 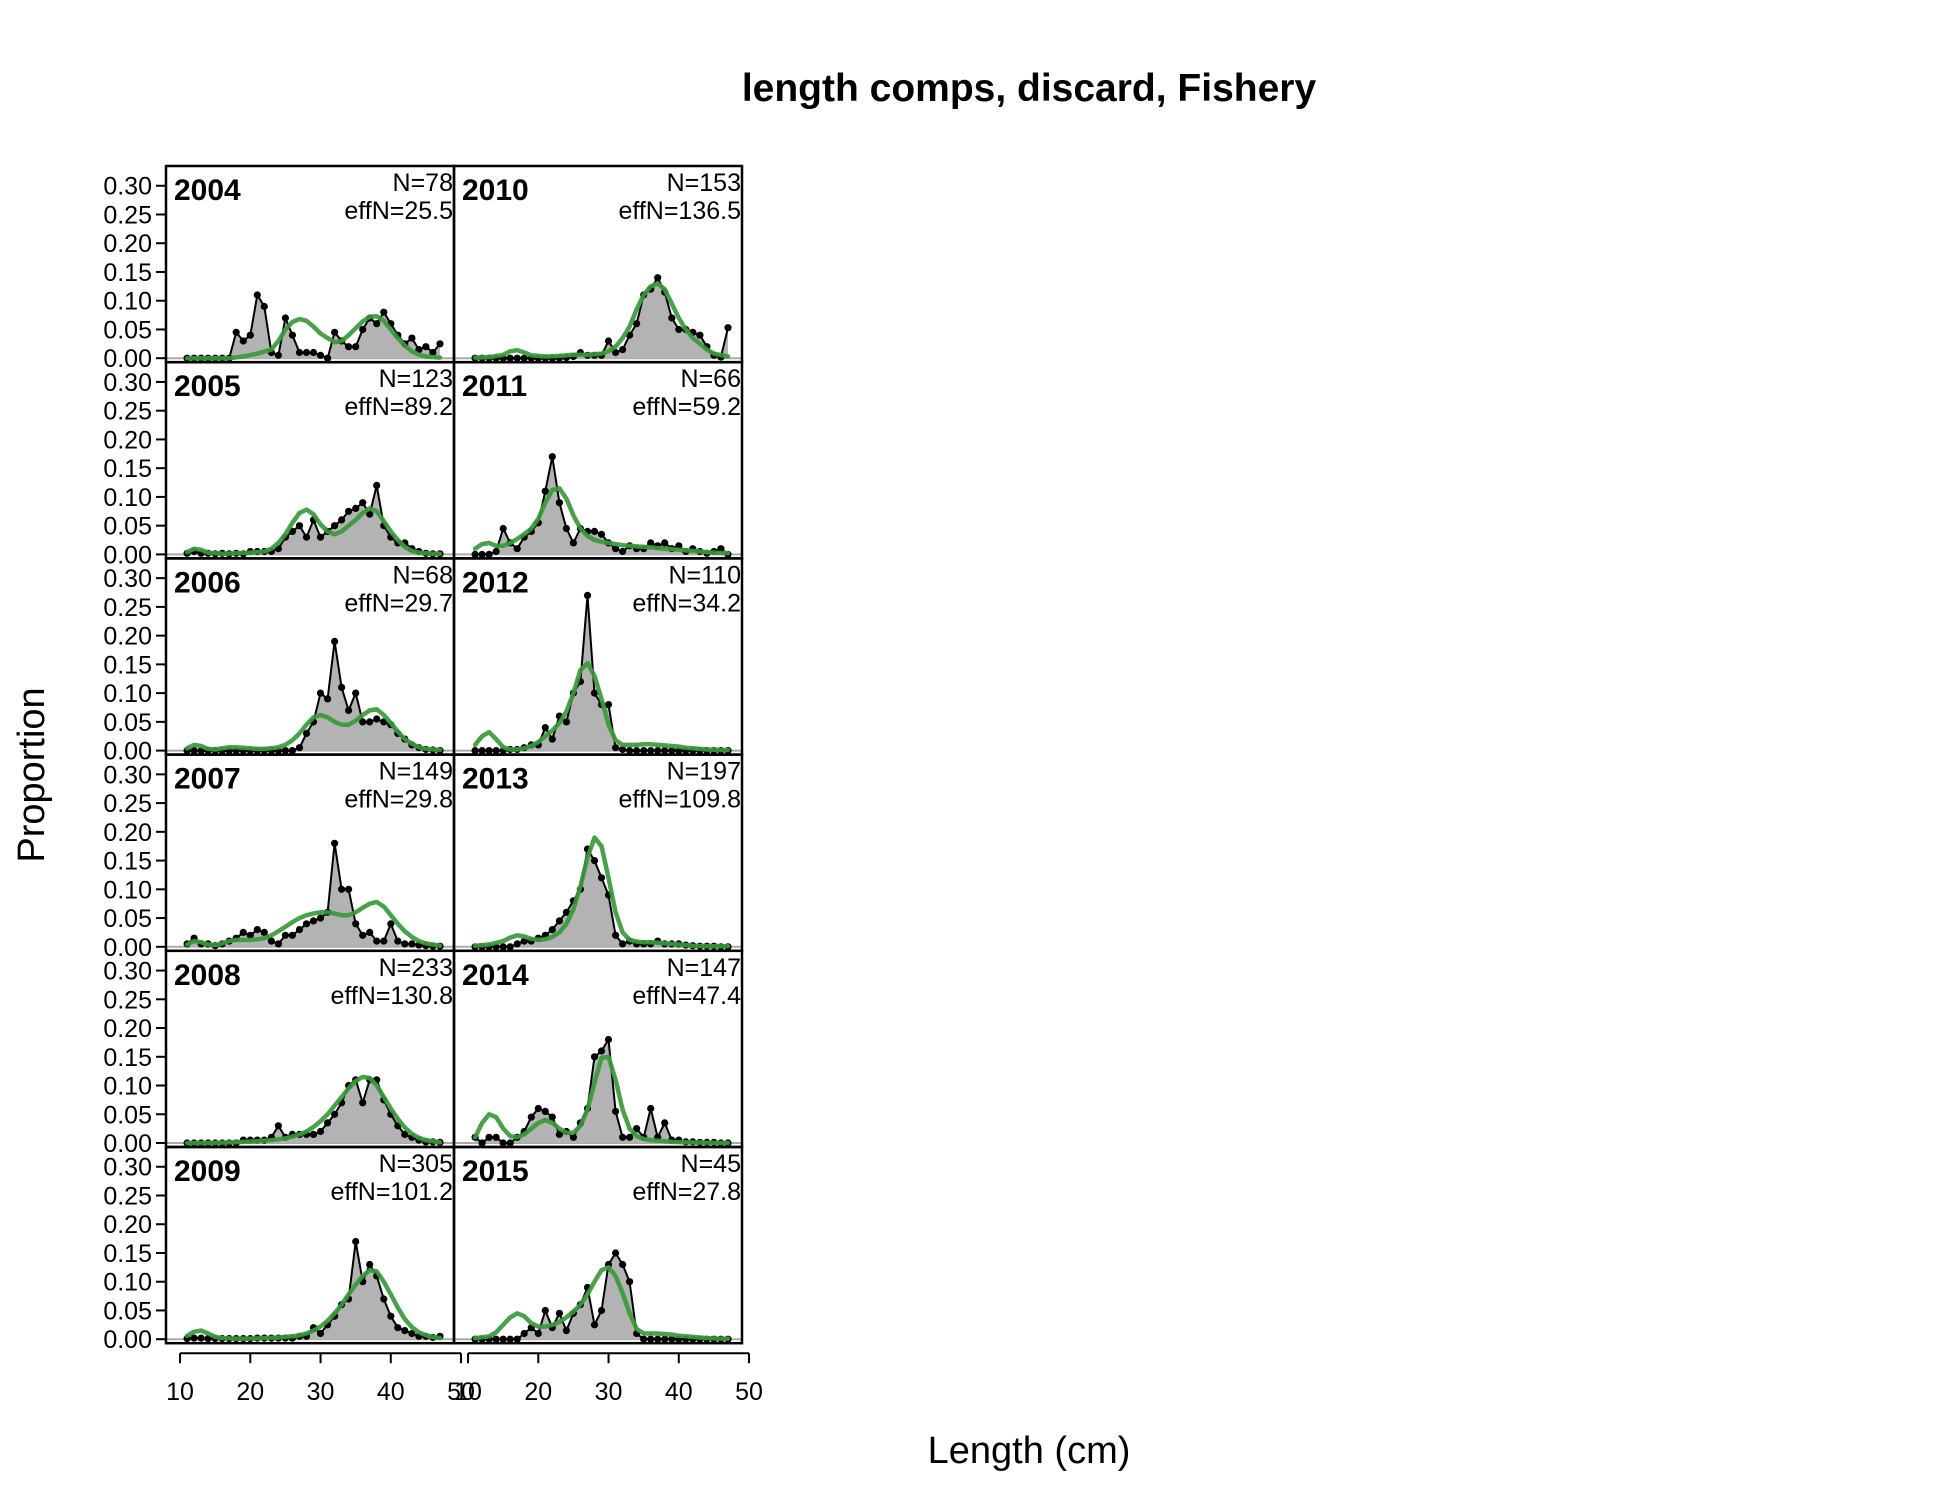 What do you see at coordinates (686, 407) in the screenshot?
I see `panel-effn-label: effN=59.2` at bounding box center [686, 407].